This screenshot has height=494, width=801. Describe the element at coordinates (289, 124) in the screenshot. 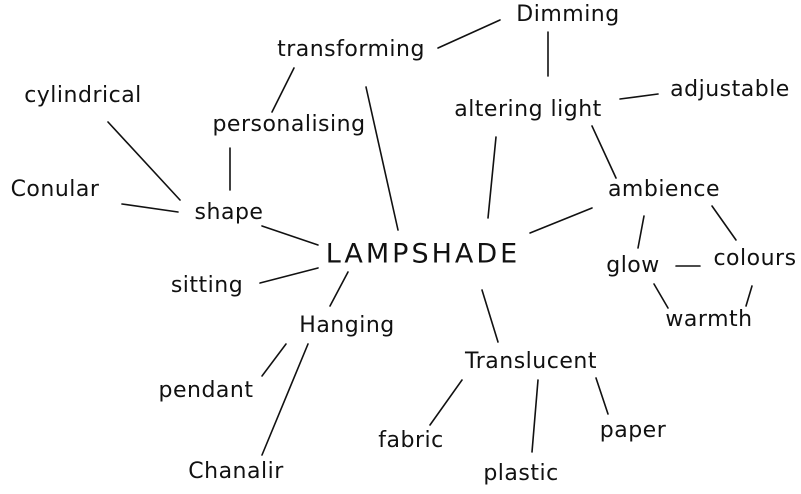

I see `node-personalising: personalising` at that location.